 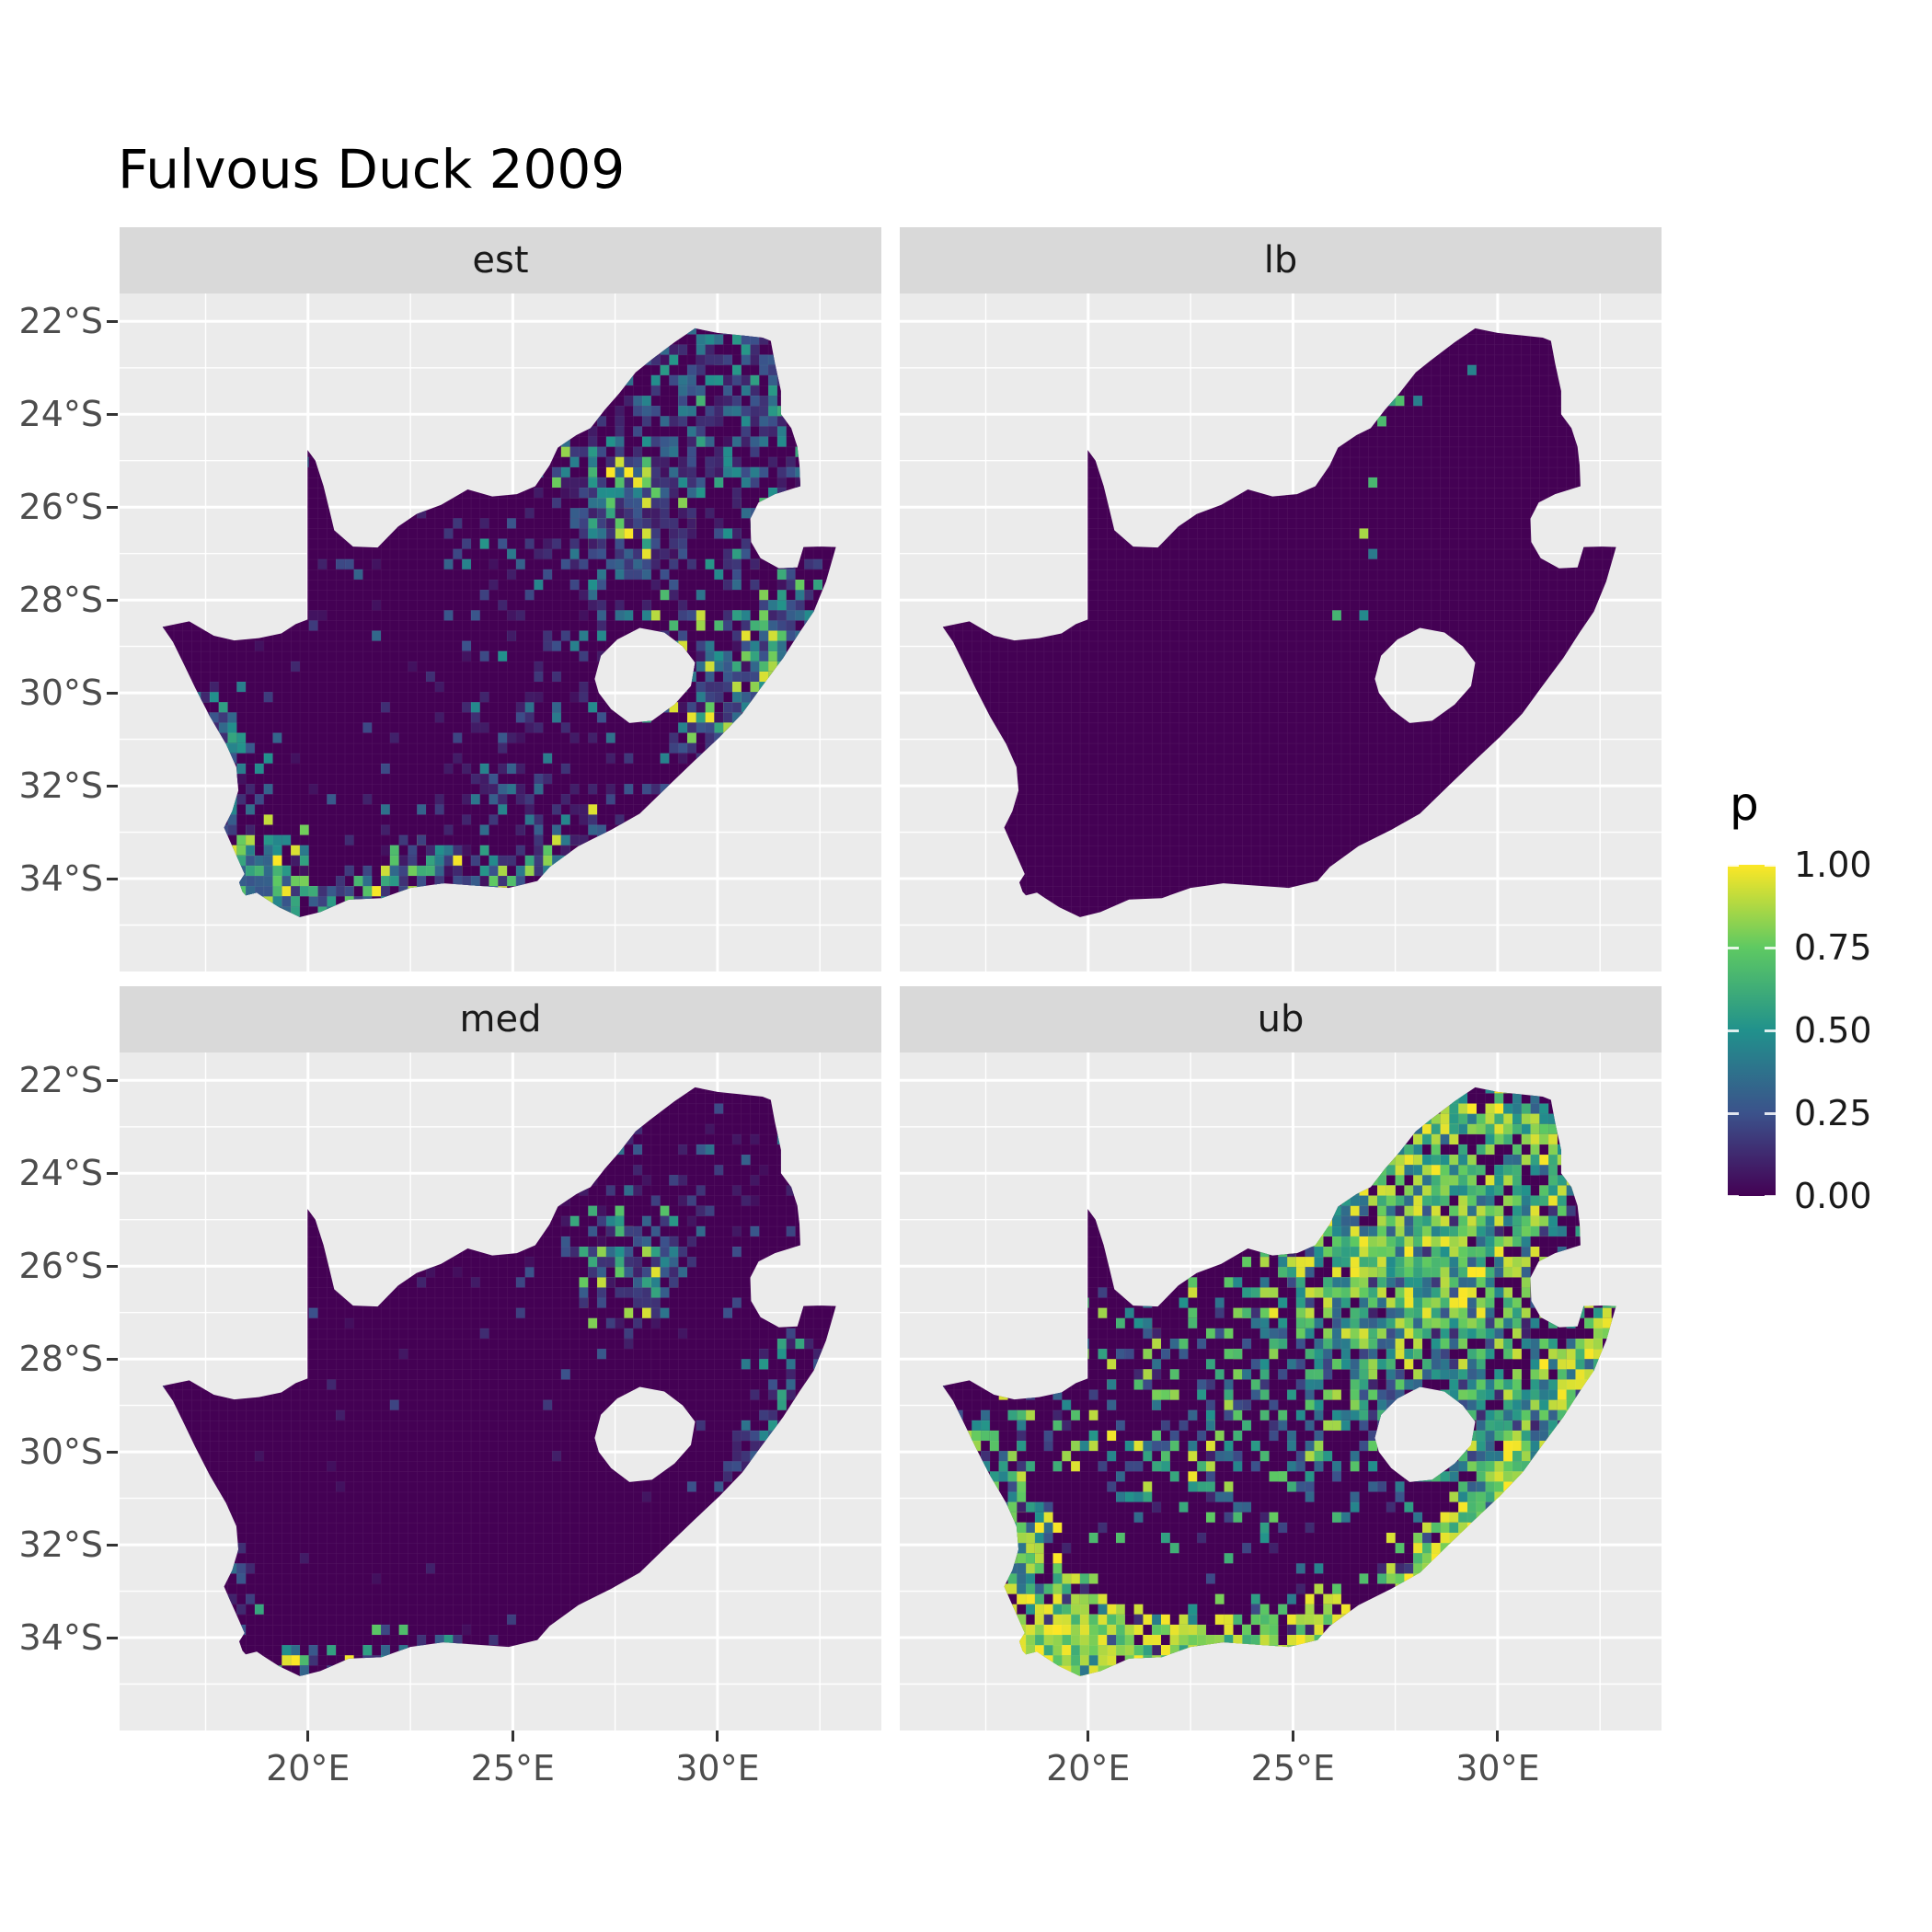 I want to click on facet-strip-label: med, so click(x=500, y=1020).